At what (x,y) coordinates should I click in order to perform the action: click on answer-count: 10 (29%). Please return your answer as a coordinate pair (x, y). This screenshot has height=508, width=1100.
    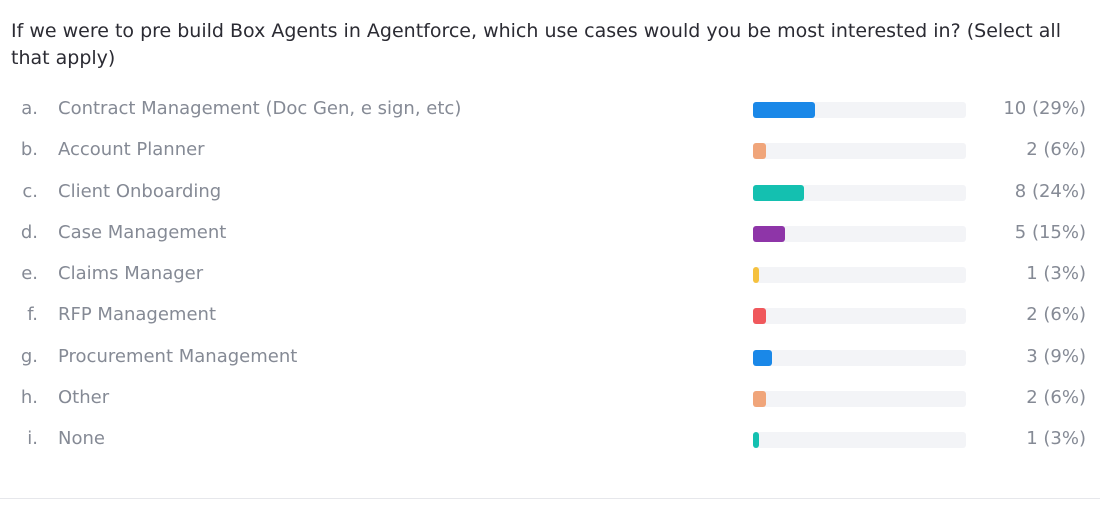
    Looking at the image, I should click on (1044, 108).